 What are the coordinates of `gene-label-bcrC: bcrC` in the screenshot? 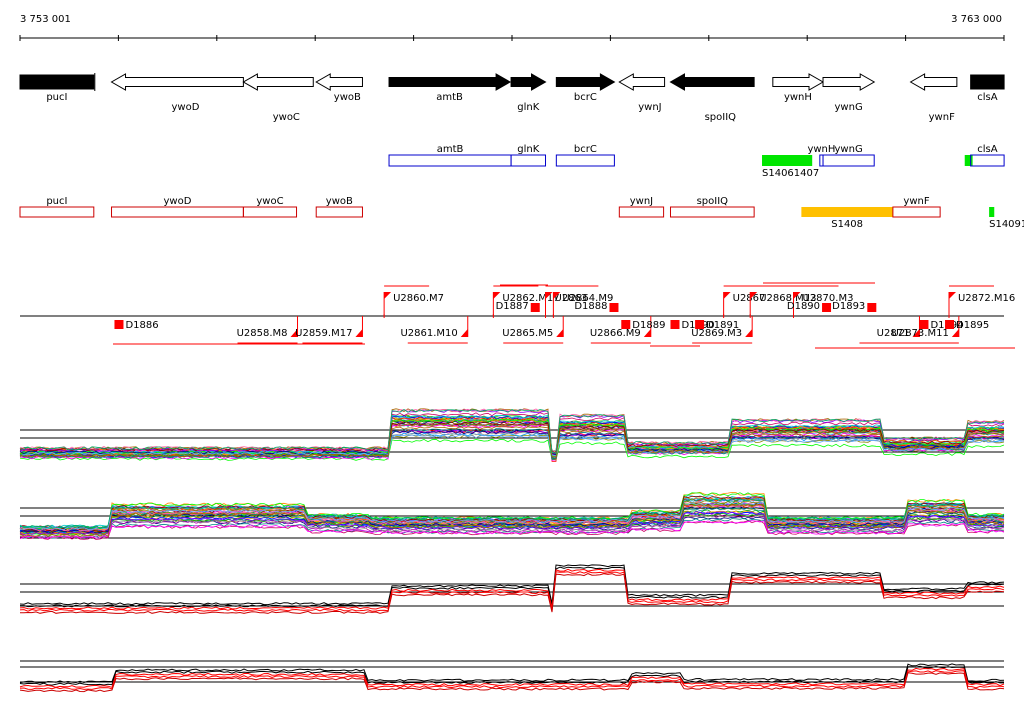 It's located at (585, 97).